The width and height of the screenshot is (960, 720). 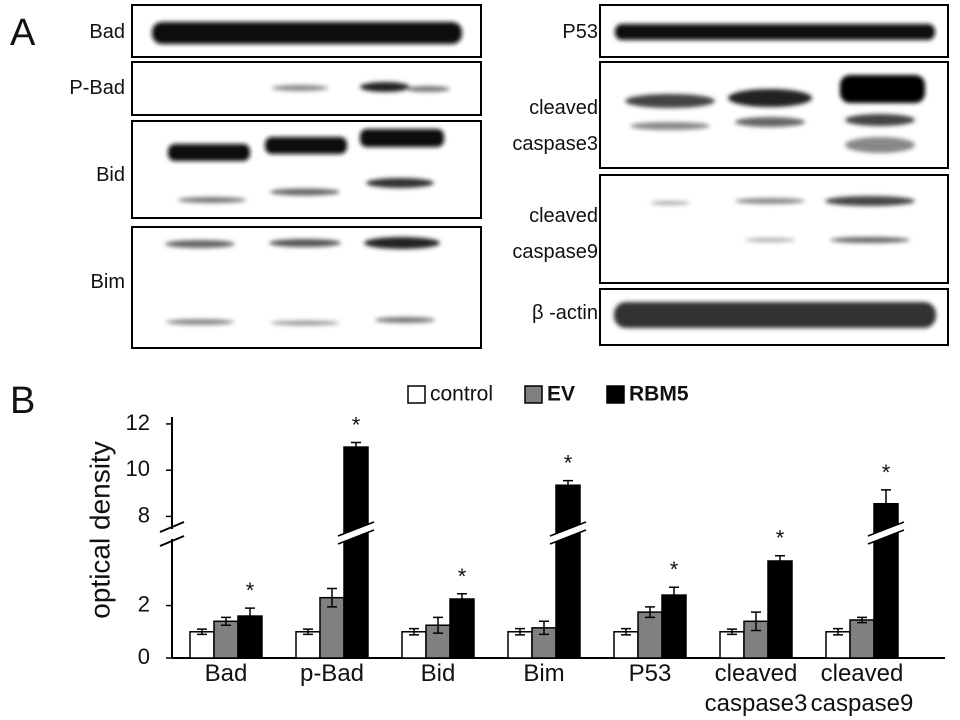 I want to click on blot-label: Bid, so click(x=110, y=175).